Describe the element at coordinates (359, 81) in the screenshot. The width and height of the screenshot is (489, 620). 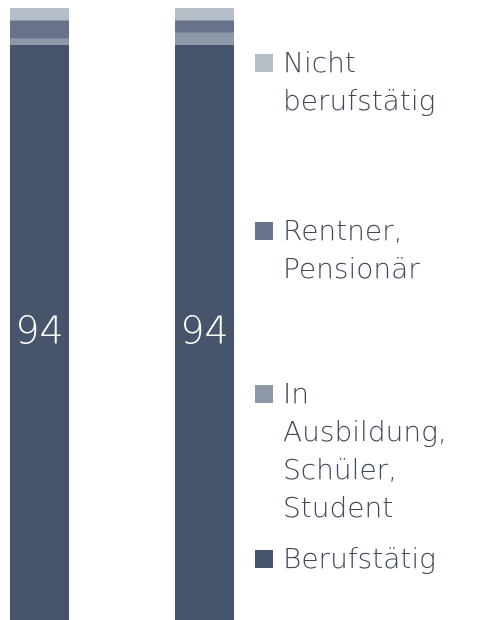
I see `legend-label: Nicht berufstätig` at that location.